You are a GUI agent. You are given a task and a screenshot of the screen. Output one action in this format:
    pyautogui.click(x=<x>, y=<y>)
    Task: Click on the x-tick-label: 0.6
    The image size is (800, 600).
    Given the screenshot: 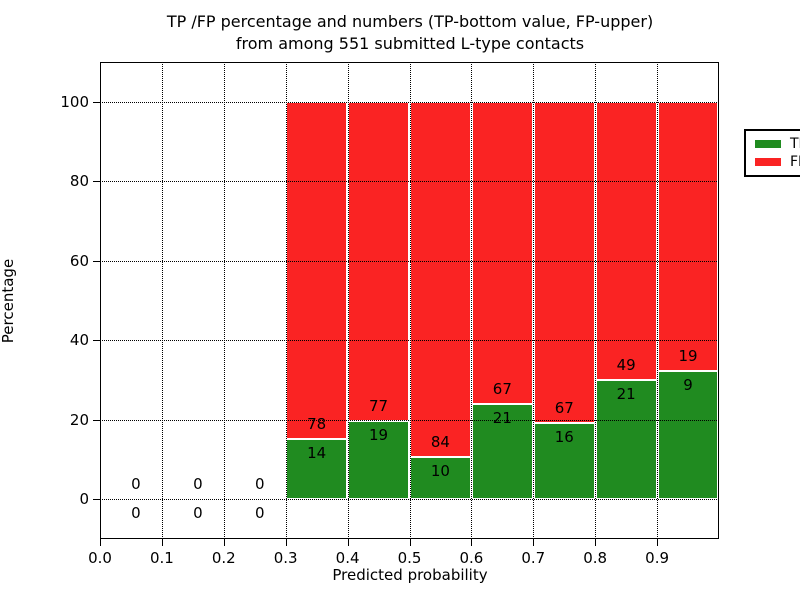 What is the action you would take?
    pyautogui.click(x=471, y=558)
    